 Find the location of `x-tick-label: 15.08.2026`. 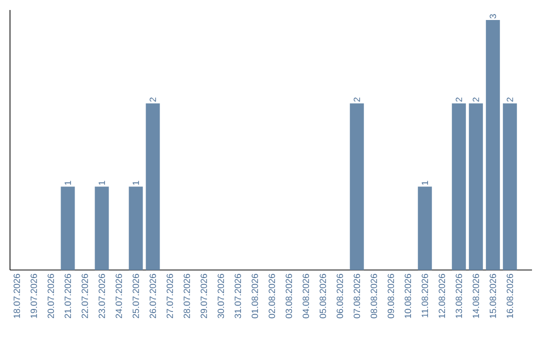

x-tick-label: 15.08.2026 is located at coordinates (493, 296).